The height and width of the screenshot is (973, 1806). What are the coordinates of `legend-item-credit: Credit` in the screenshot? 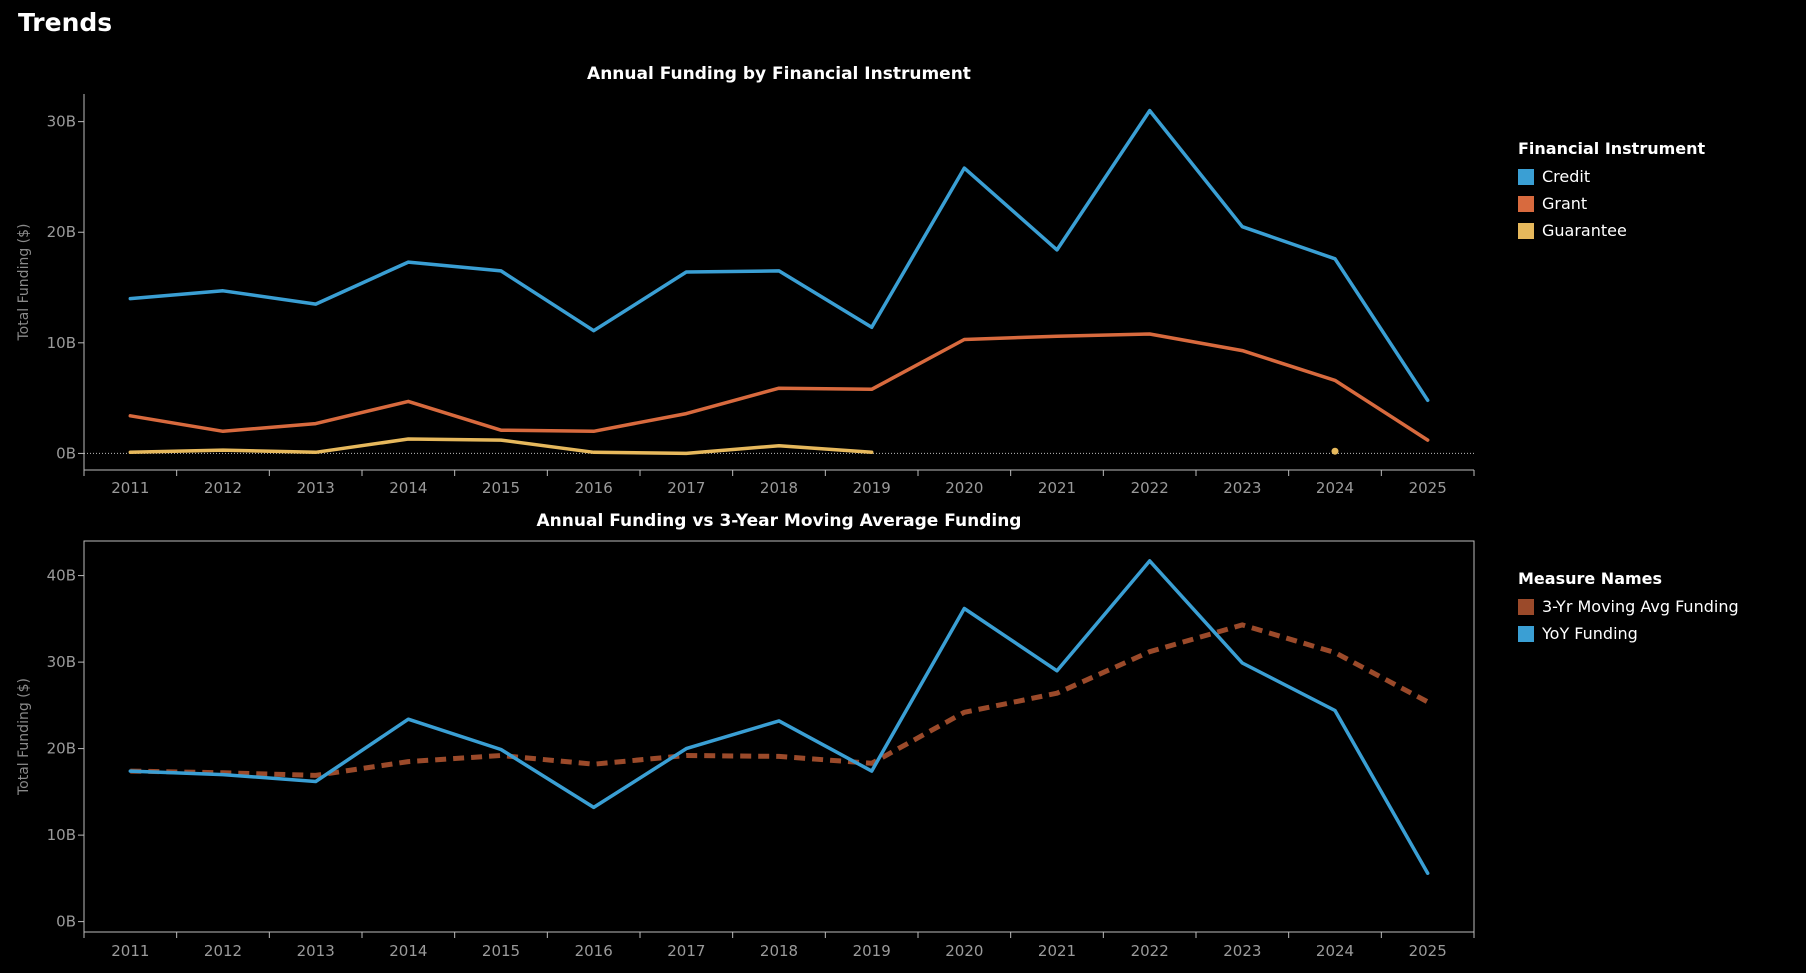 It's located at (1611, 176).